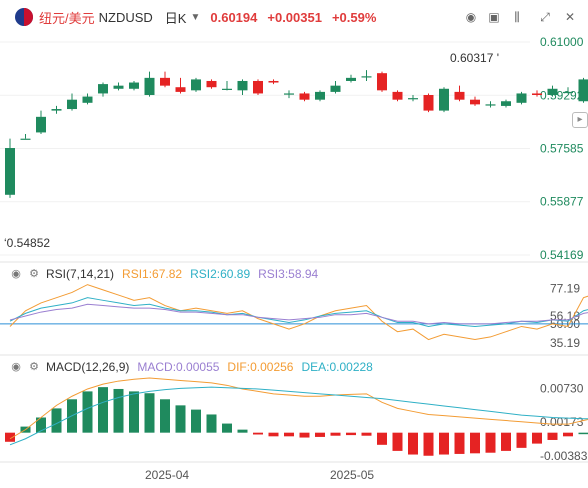 The width and height of the screenshot is (588, 488). I want to click on nz-flag-icon, so click(24, 17).